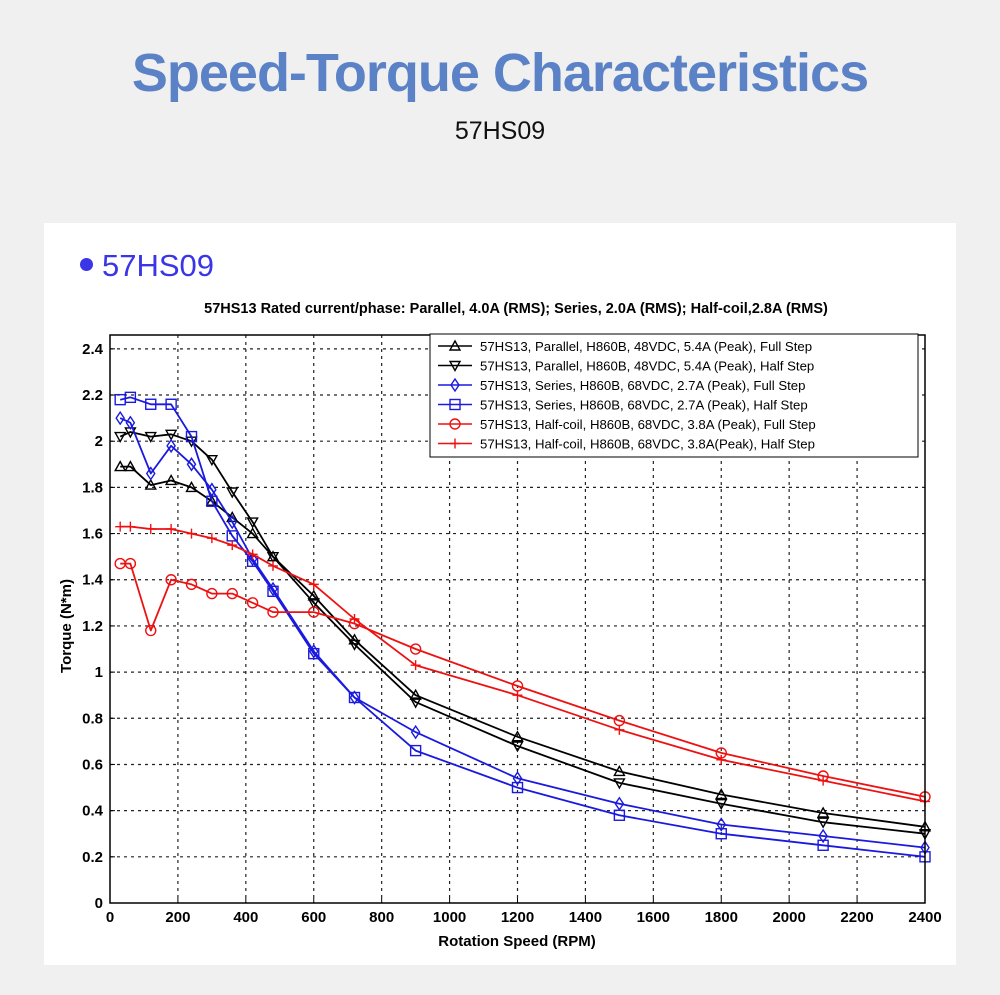 The height and width of the screenshot is (995, 1000). I want to click on legend-marker-diamond-icon, so click(455, 385).